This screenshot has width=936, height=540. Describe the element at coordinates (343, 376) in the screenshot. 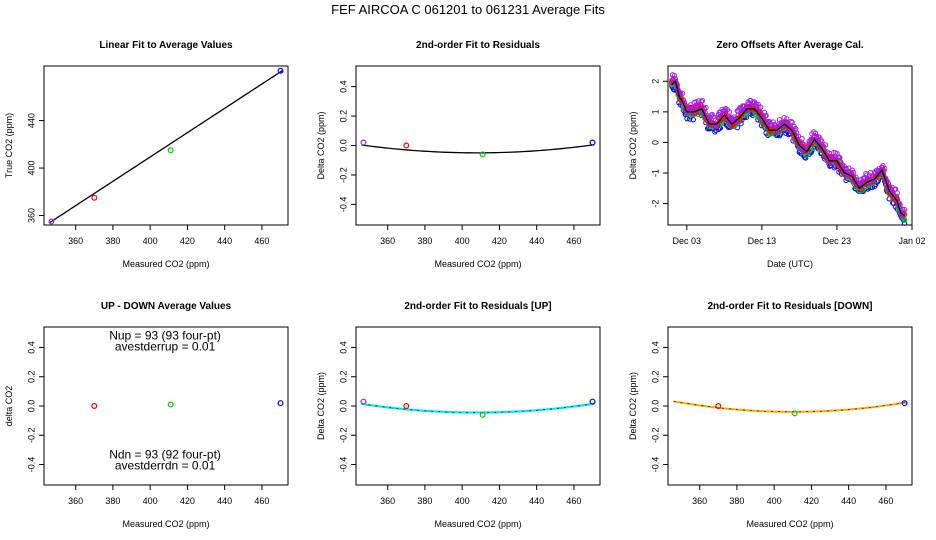

I see `y-tick-label: 0.2` at that location.